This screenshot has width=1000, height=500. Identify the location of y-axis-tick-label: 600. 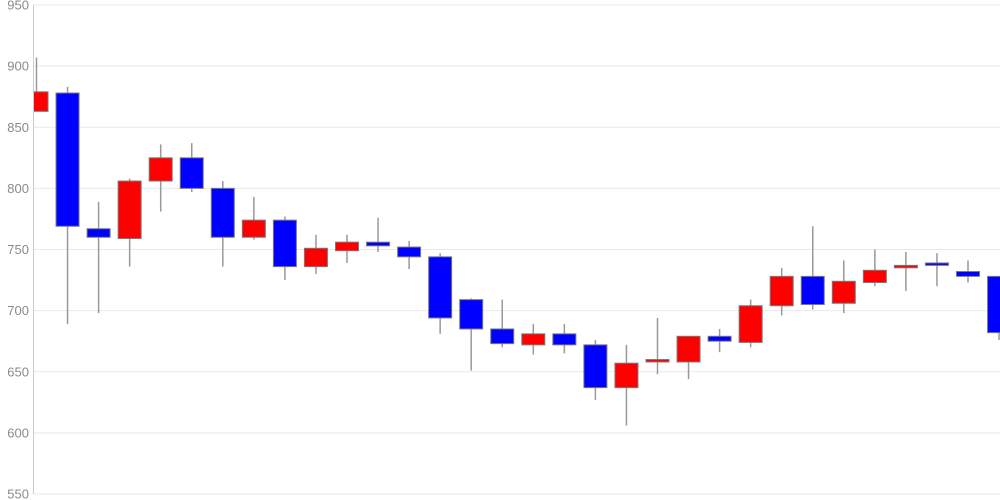
(18, 432).